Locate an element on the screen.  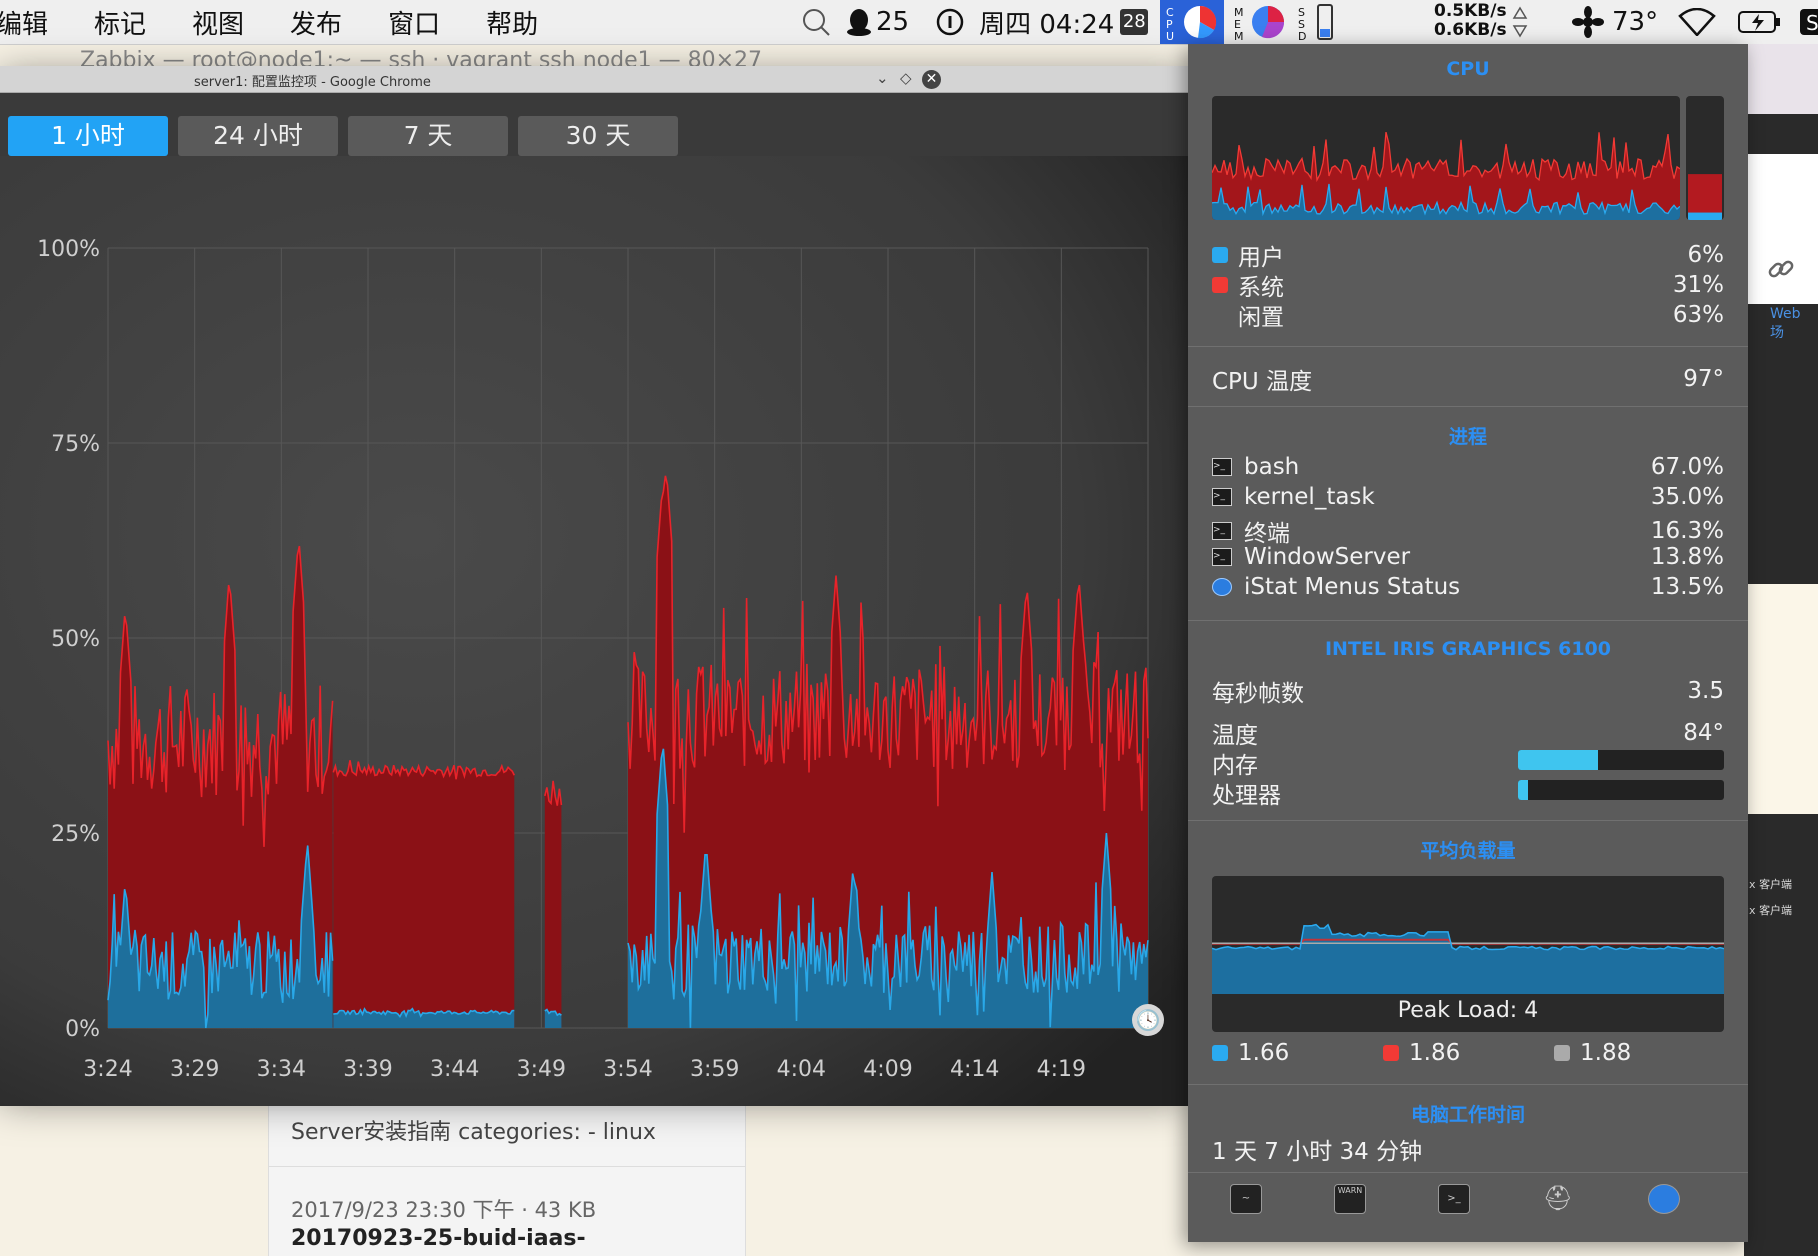
process-row: >_ WindowServer 13.8% is located at coordinates (1468, 557).